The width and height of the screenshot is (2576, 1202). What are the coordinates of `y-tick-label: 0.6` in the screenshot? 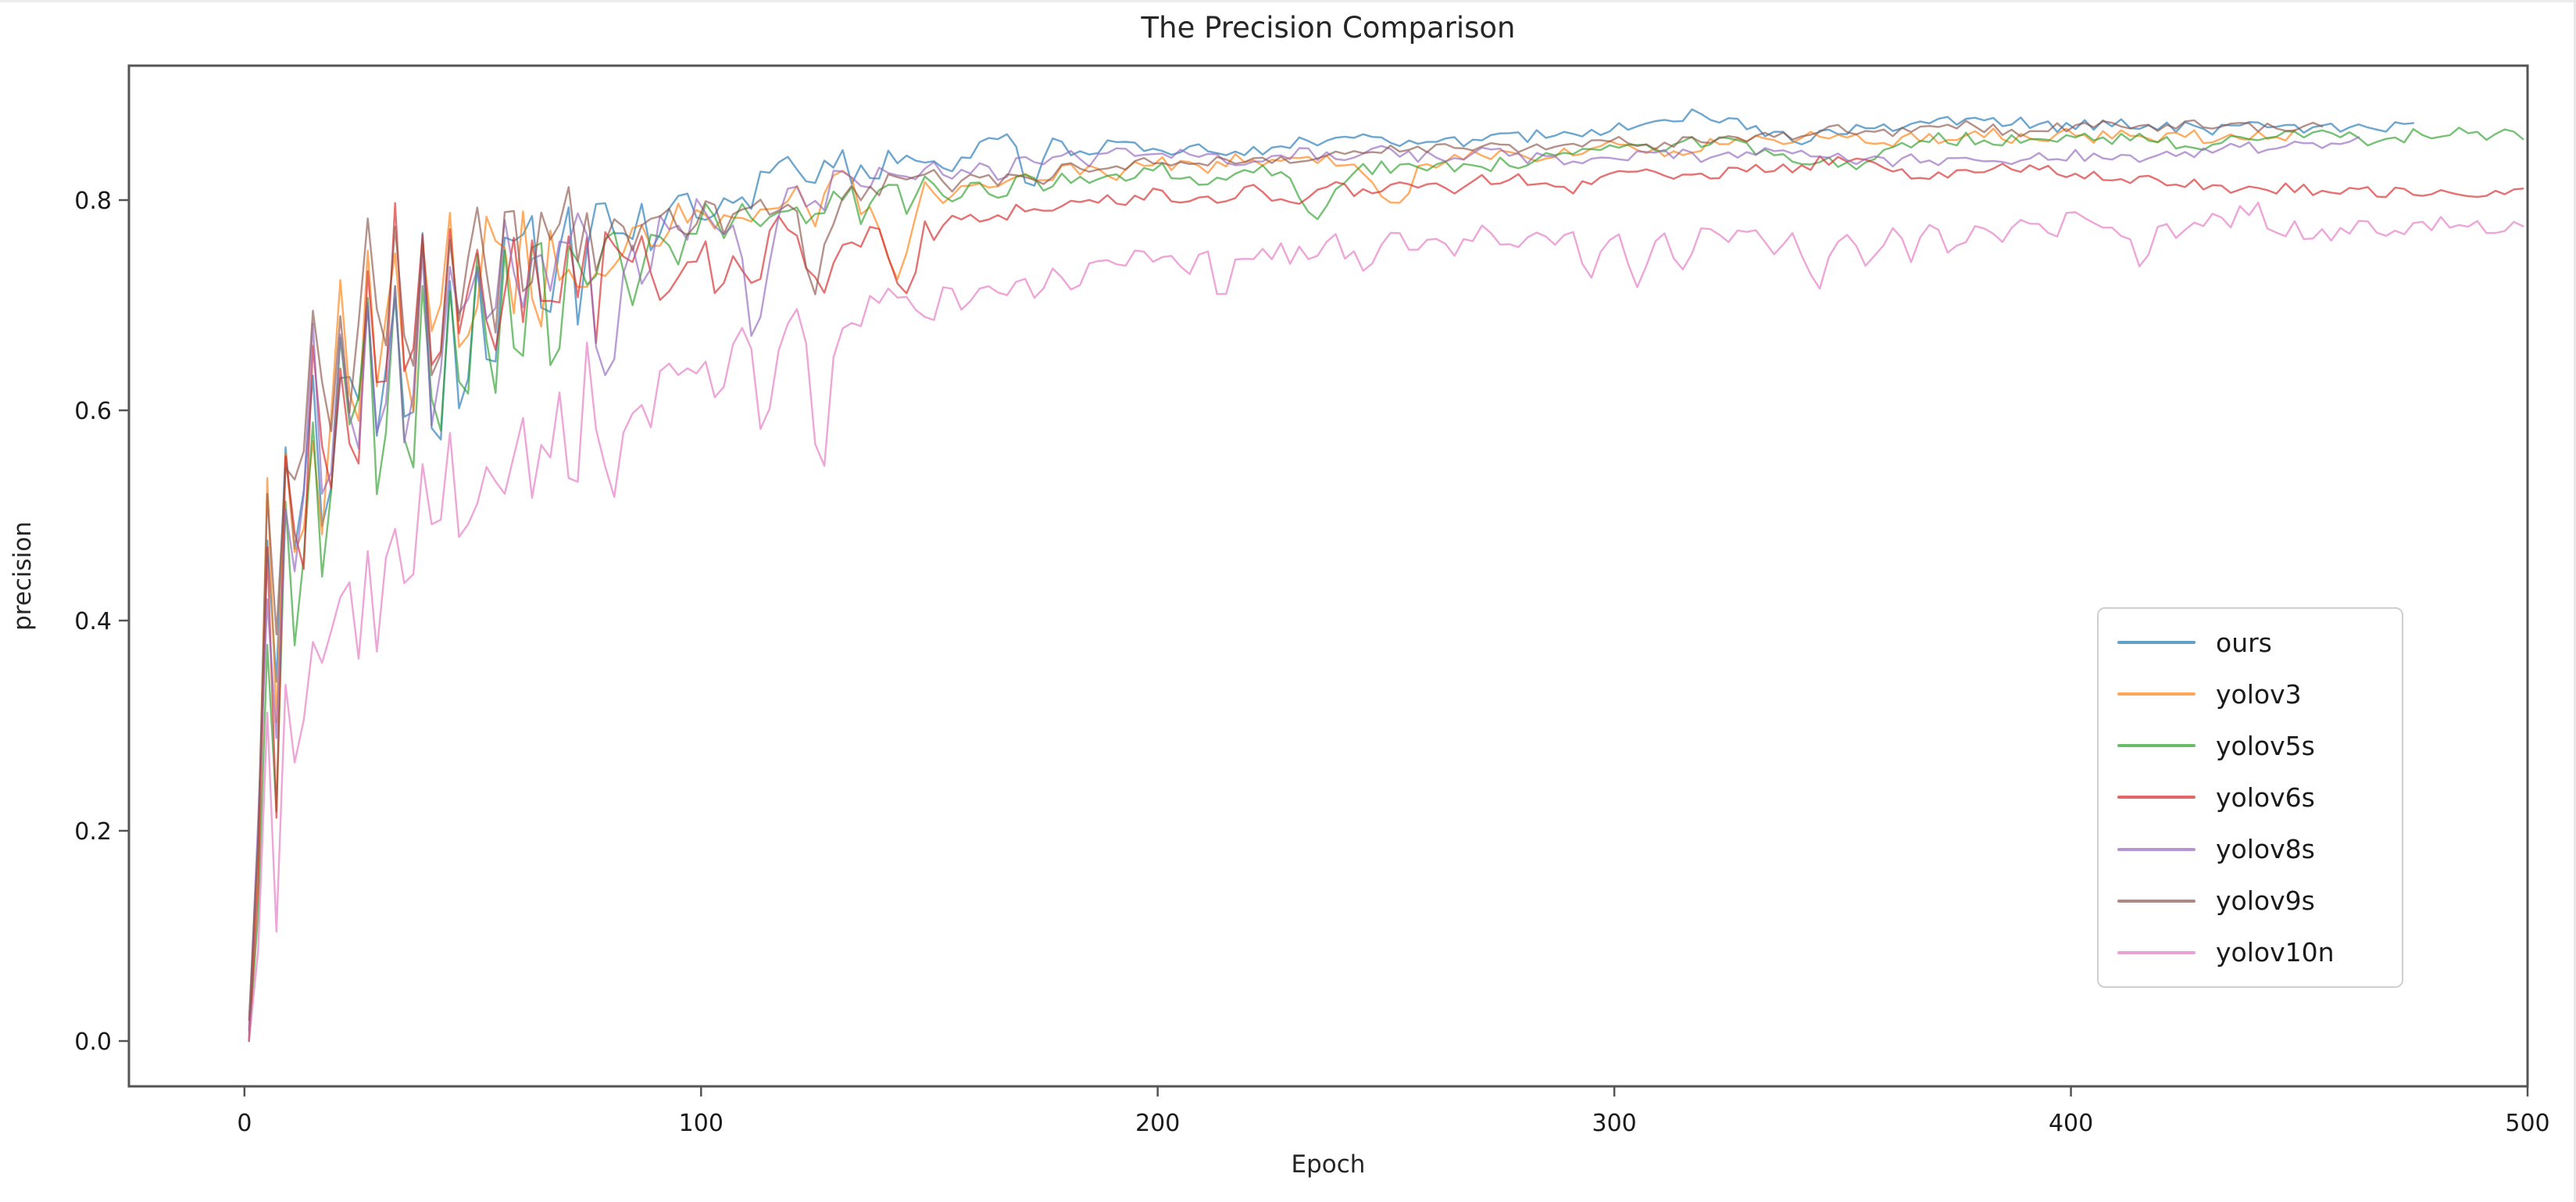 It's located at (93, 411).